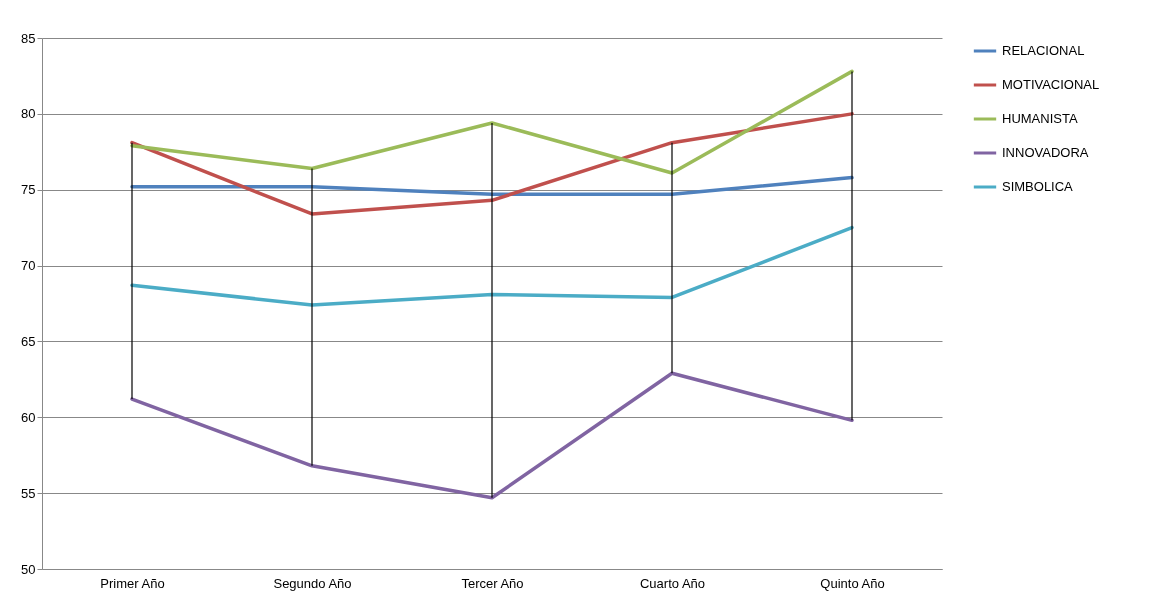  I want to click on legend-label: INNOVADORA, so click(1045, 152).